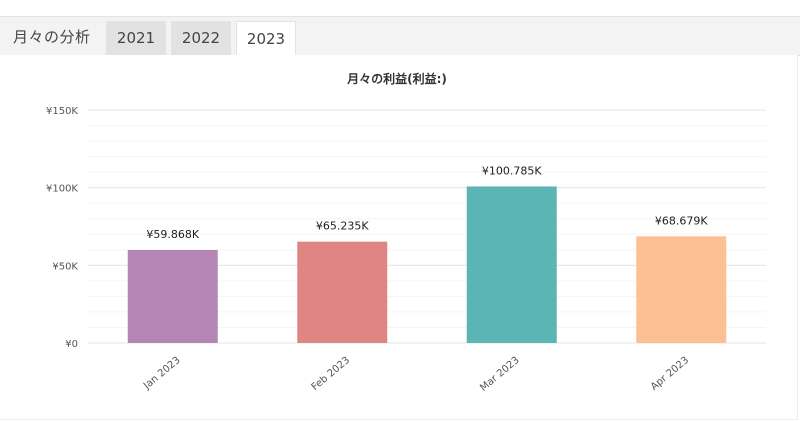 This screenshot has height=422, width=800. Describe the element at coordinates (71, 344) in the screenshot. I see `y-tick-label: ¥0` at that location.